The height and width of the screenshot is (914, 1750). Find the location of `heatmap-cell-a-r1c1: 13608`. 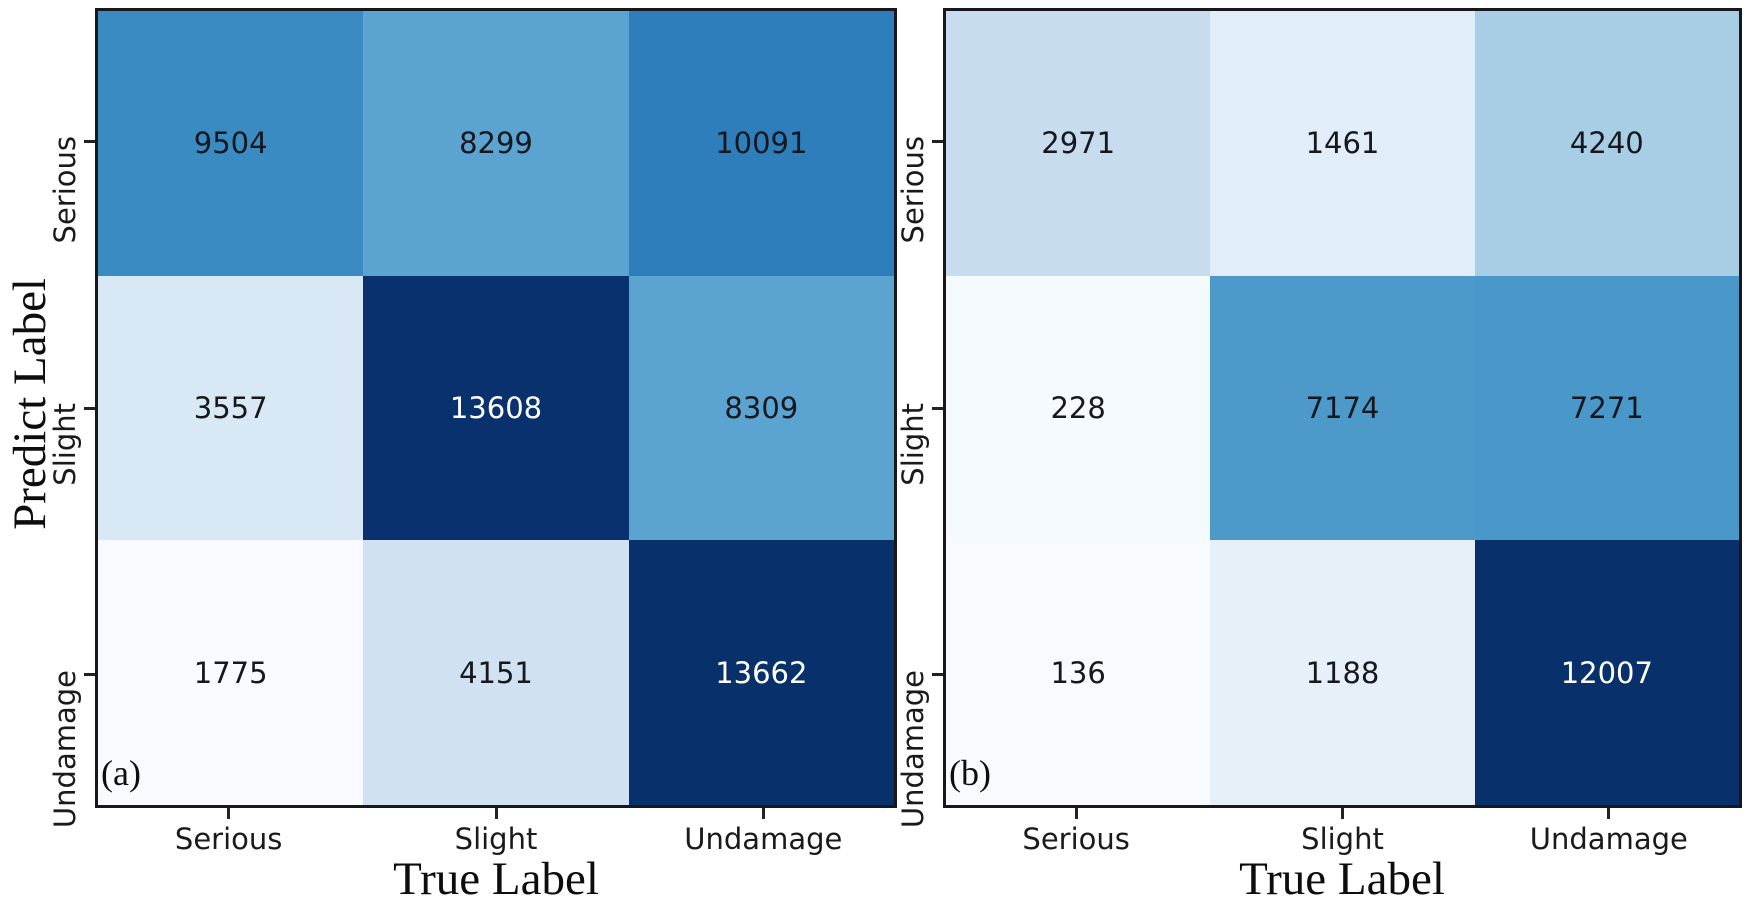

heatmap-cell-a-r1c1: 13608 is located at coordinates (496, 408).